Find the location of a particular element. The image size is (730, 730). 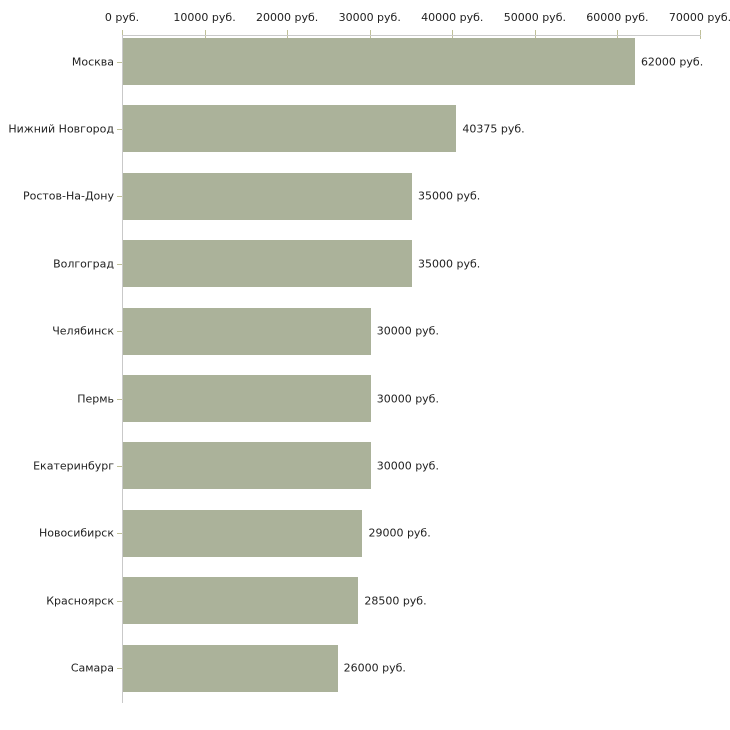

category-label: Ростов-На-Дону is located at coordinates (68, 196).